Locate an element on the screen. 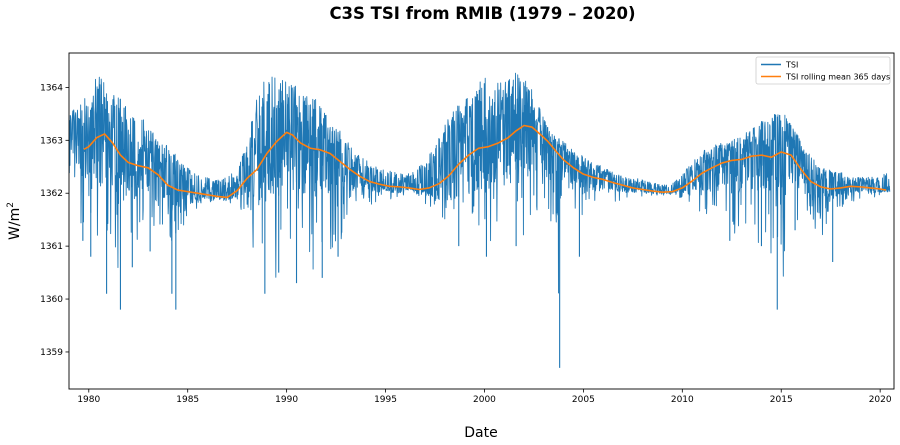 This screenshot has height=445, width=900. chart-title: C3S TSI from RMIB (1979 – 2020) is located at coordinates (482, 13).